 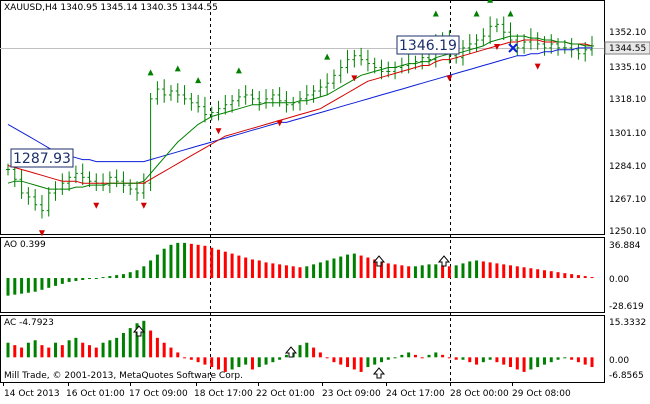 I want to click on current-price-label: 1344.55, so click(x=627, y=49).